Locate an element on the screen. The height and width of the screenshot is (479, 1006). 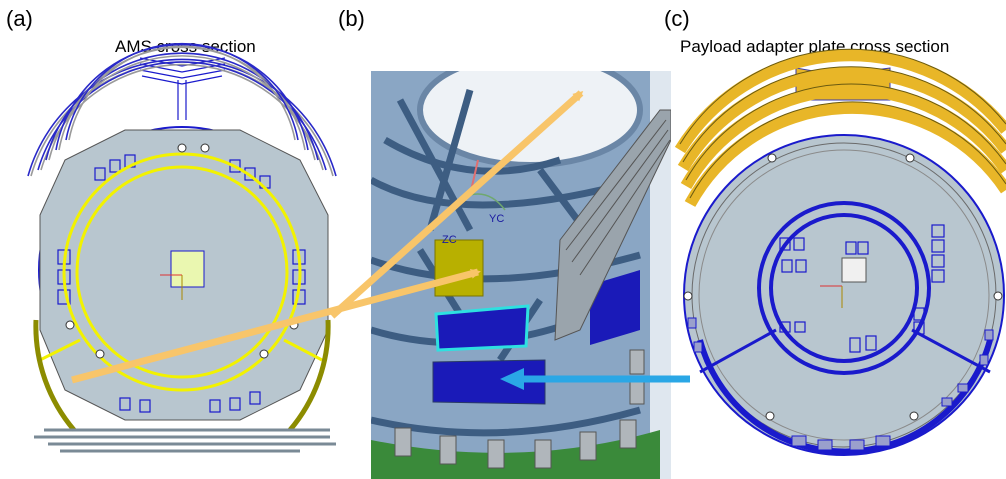
orange-arrow-right-to-top is located at coordinates (456, 204).